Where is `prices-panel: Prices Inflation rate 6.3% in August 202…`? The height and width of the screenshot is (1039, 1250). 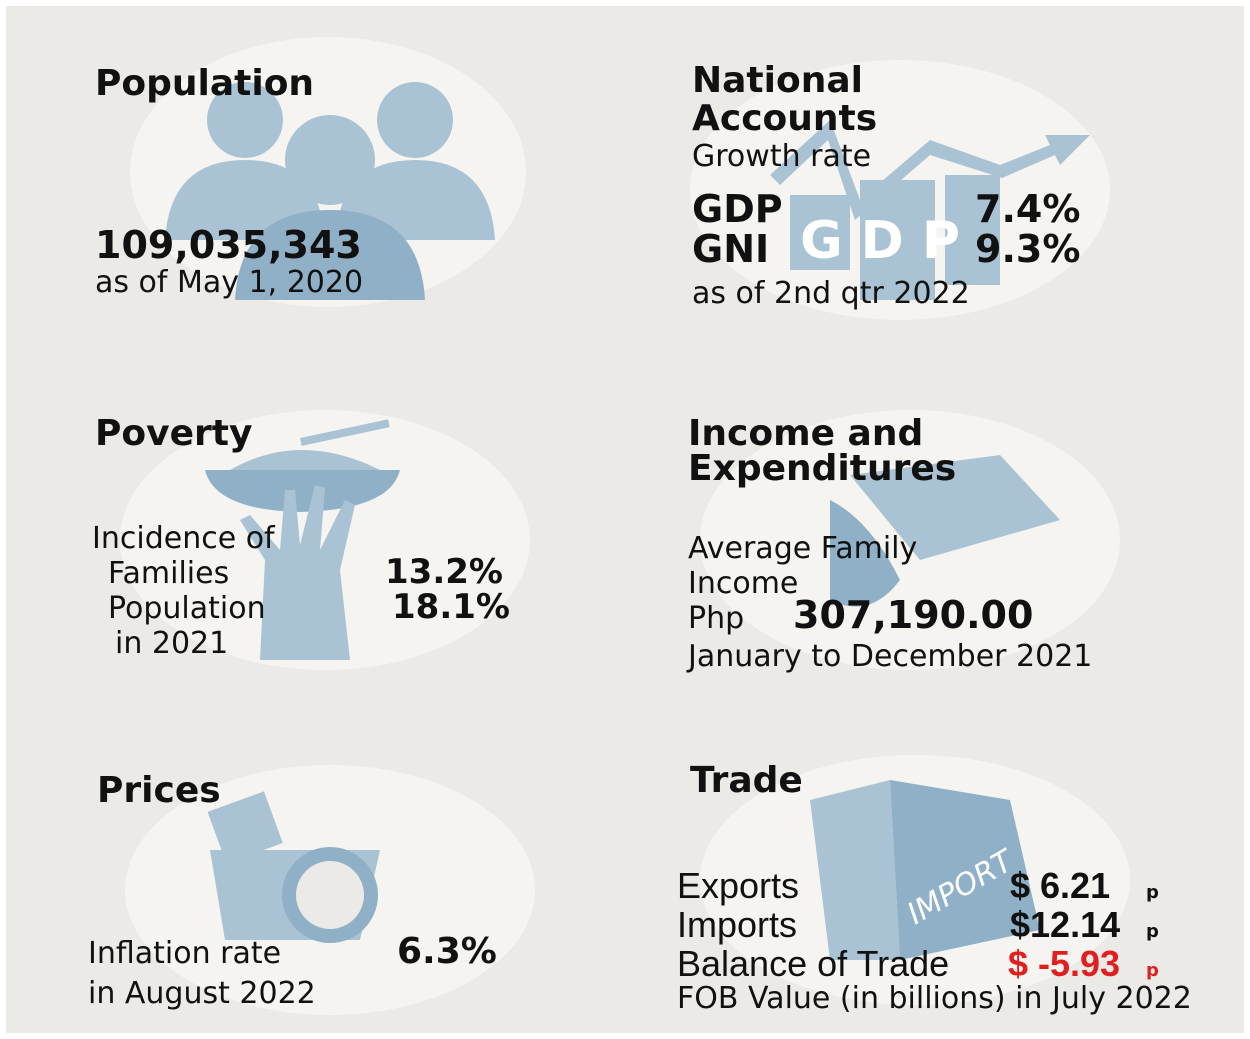 prices-panel: Prices Inflation rate 6.3% in August 202… is located at coordinates (311, 890).